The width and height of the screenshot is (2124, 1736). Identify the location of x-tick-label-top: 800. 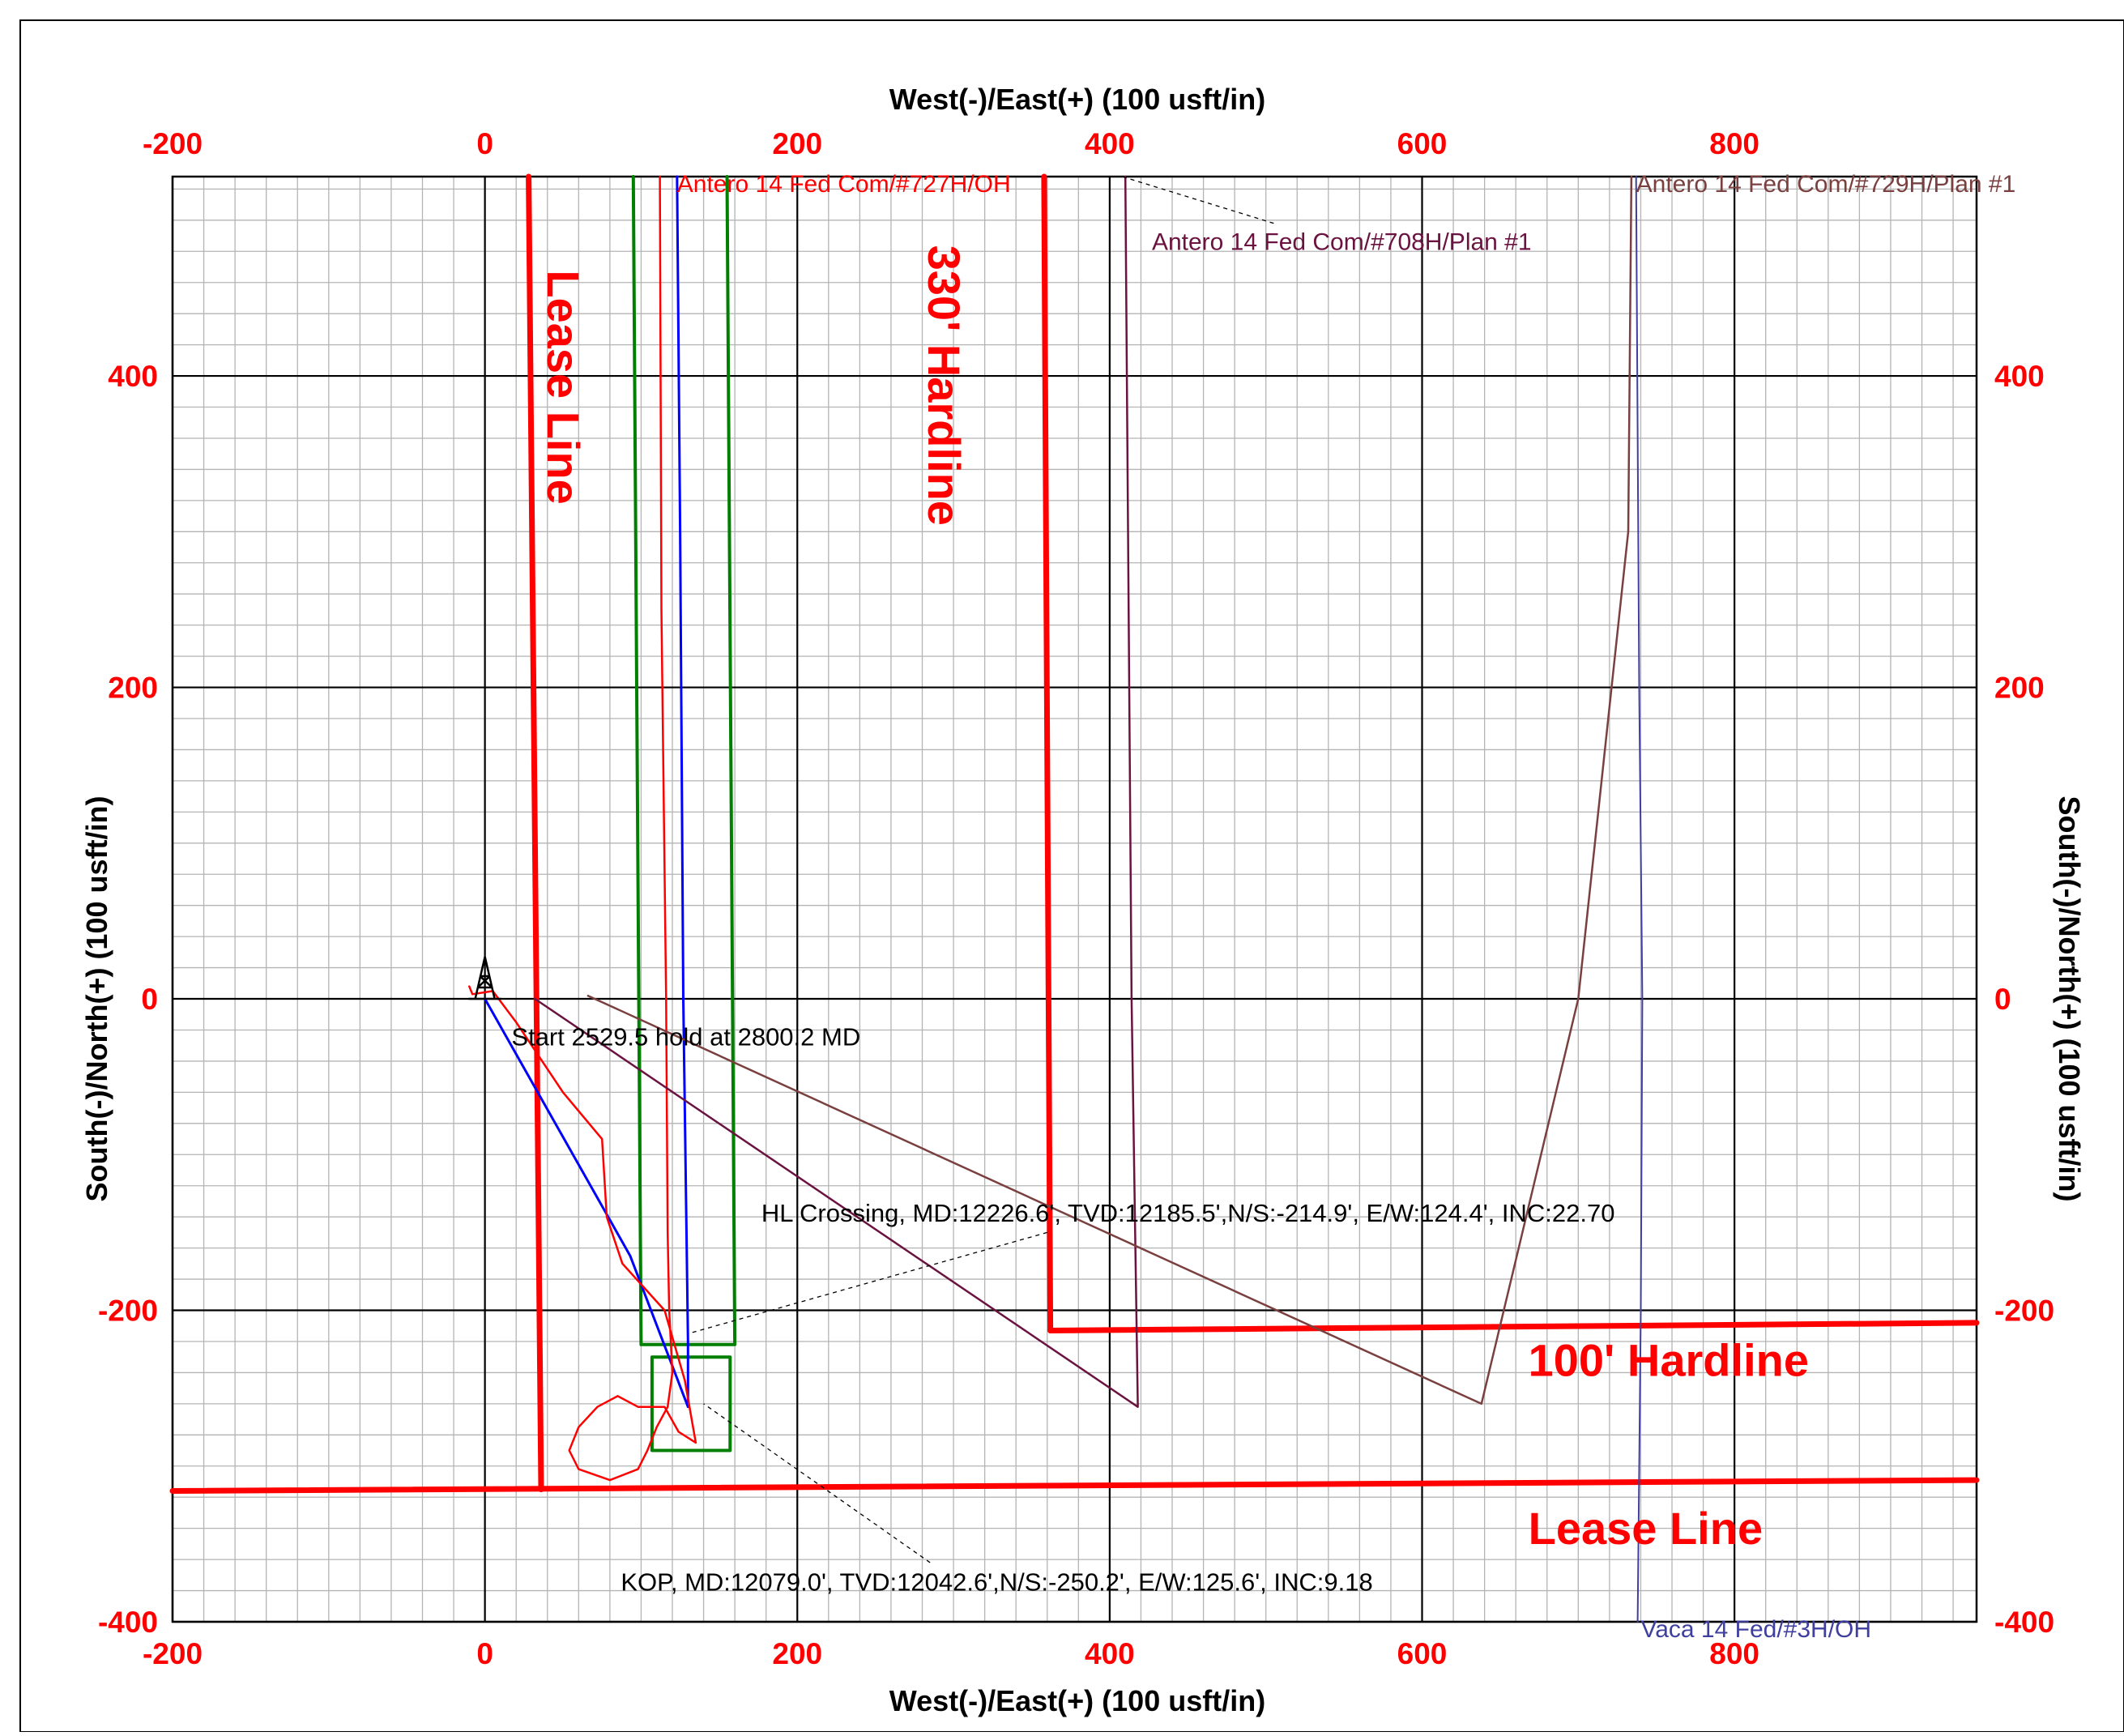
(1734, 143).